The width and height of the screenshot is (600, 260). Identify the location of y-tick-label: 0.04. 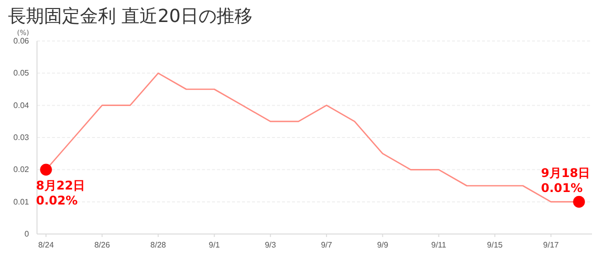
(21, 105).